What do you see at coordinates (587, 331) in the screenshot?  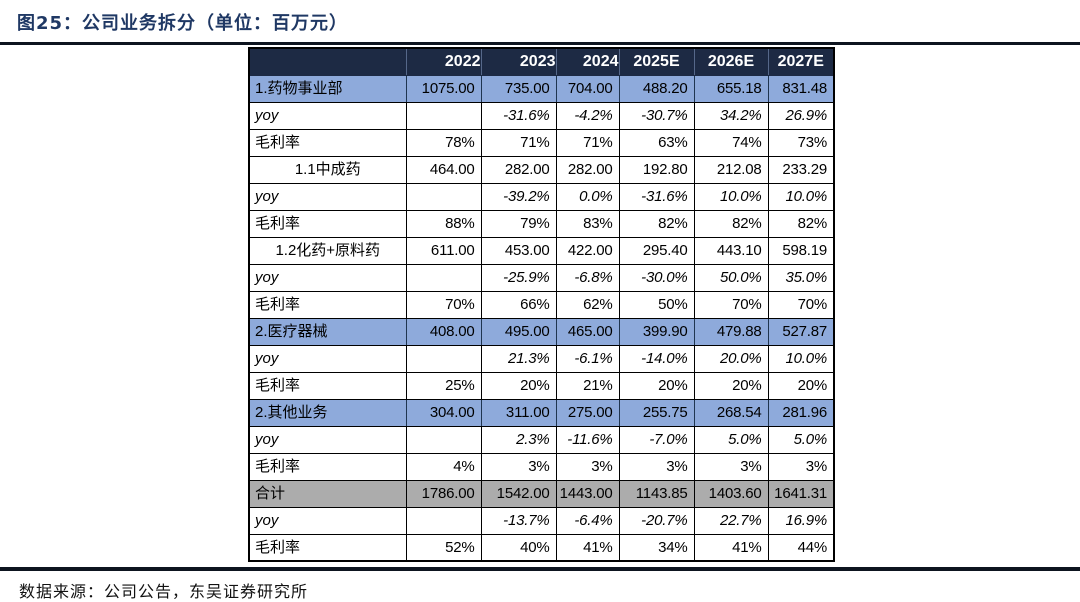 I see `value-cell: 465.00` at bounding box center [587, 331].